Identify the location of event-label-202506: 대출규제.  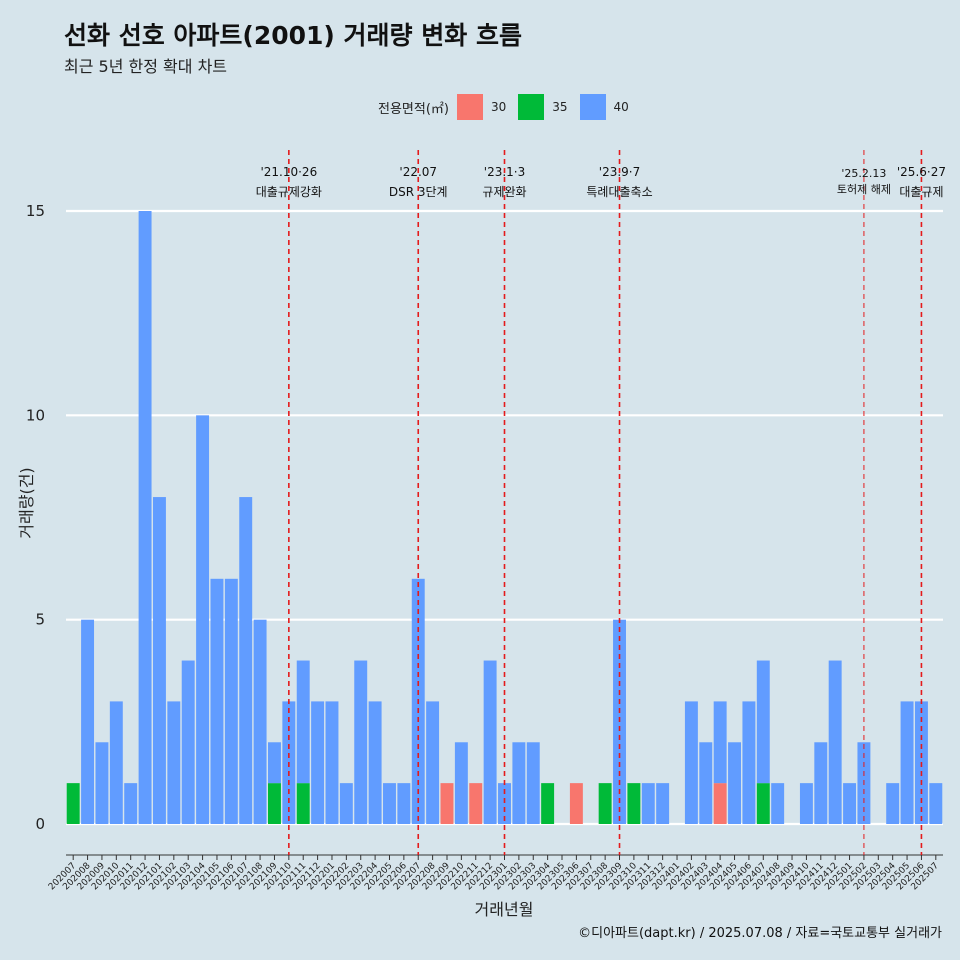
(921, 192).